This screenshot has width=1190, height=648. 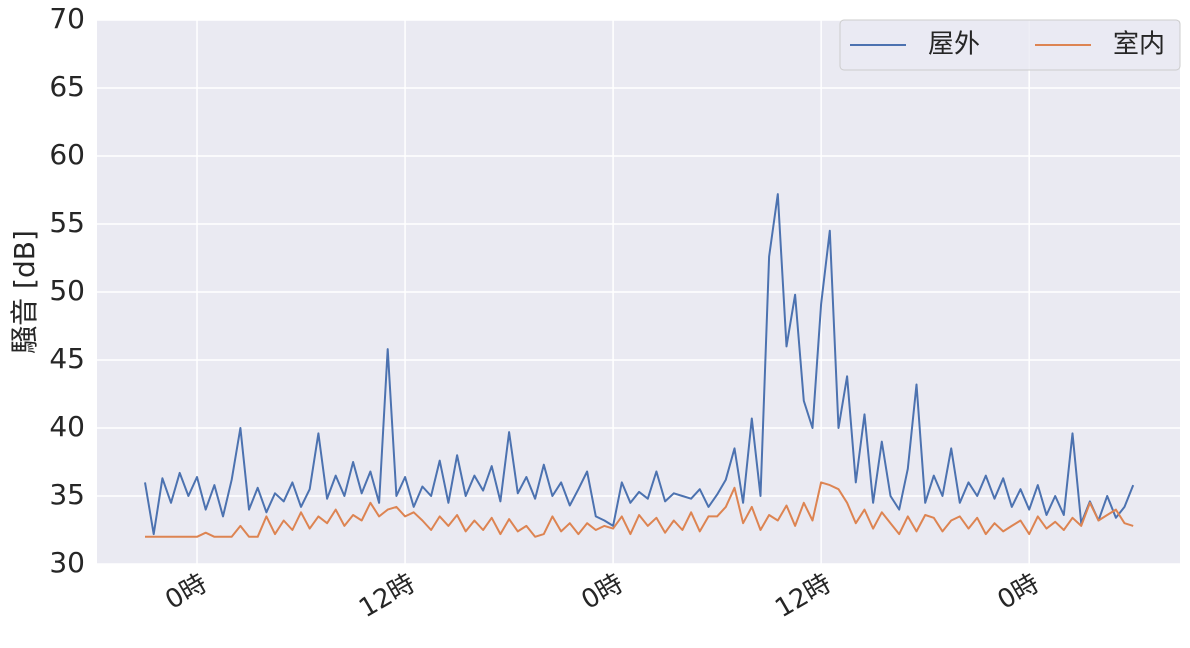 I want to click on y-tick-label: 40, so click(x=67, y=426).